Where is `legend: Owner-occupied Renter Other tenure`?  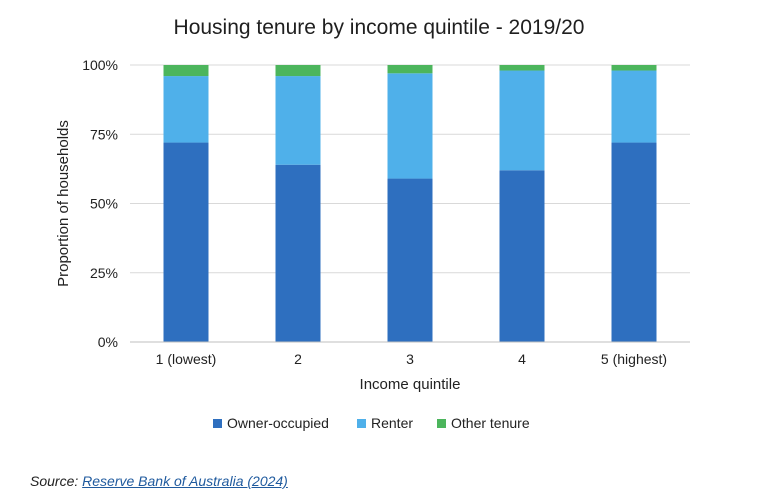
legend: Owner-occupied Renter Other tenure is located at coordinates (371, 423).